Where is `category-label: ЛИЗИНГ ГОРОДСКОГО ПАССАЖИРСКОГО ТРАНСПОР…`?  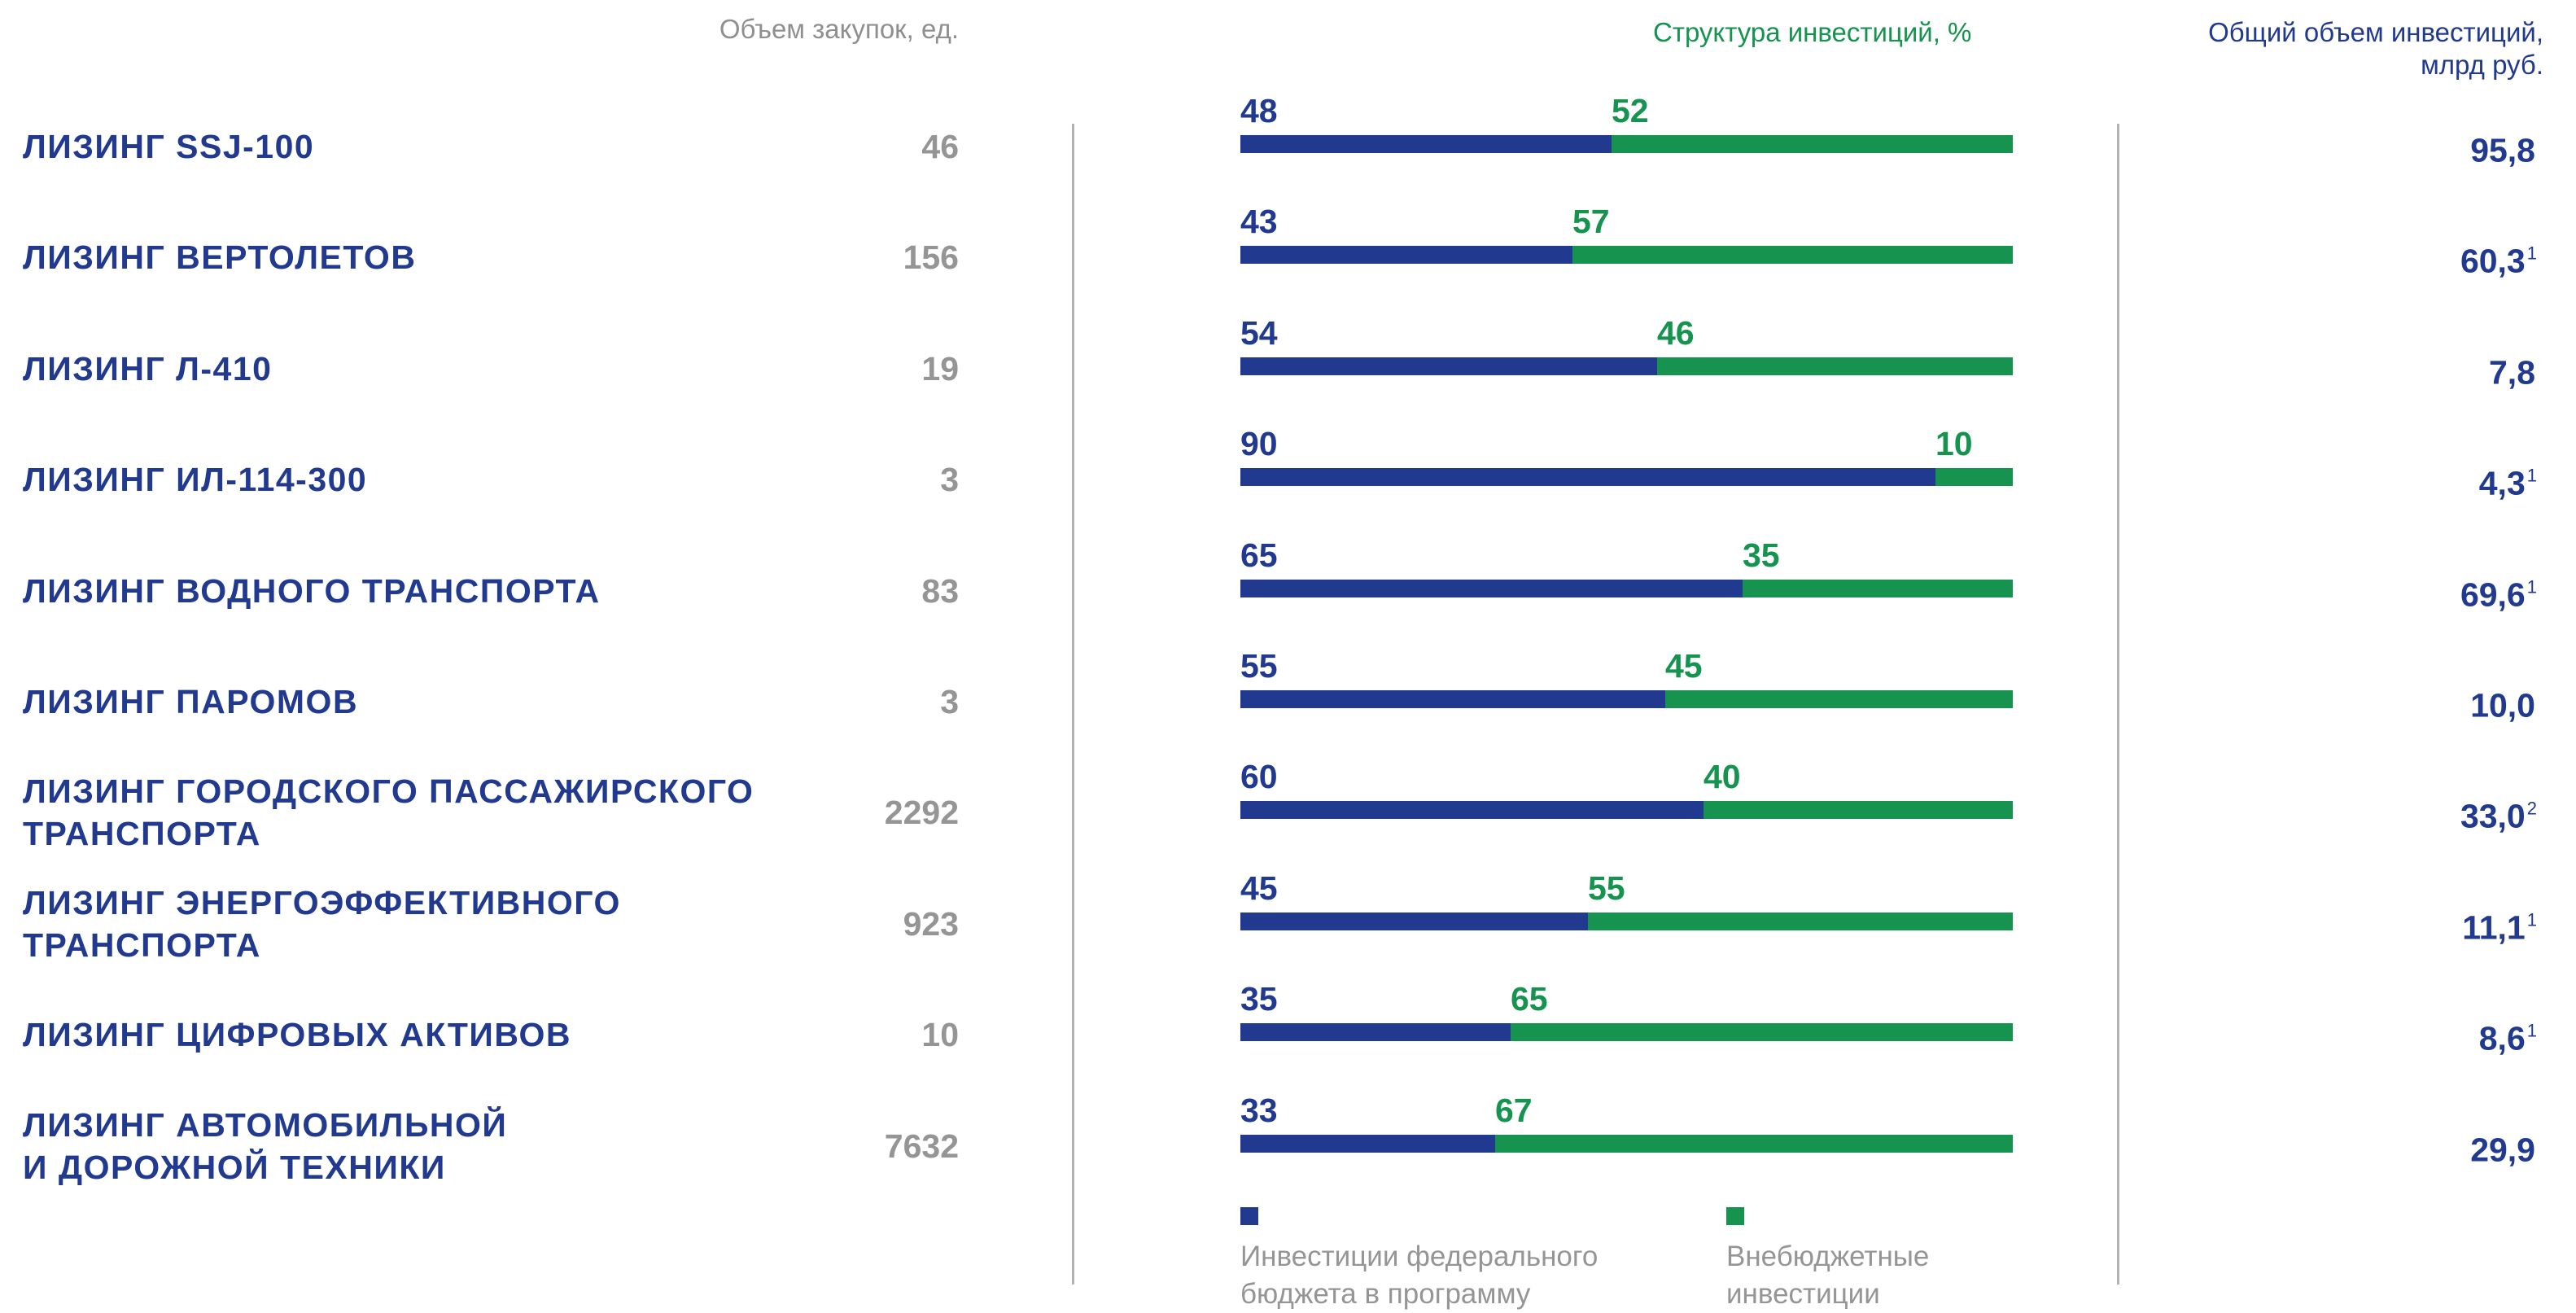
category-label: ЛИЗИНГ ГОРОДСКОГО ПАССАЖИРСКОГО ТРАНСПОР… is located at coordinates (388, 812).